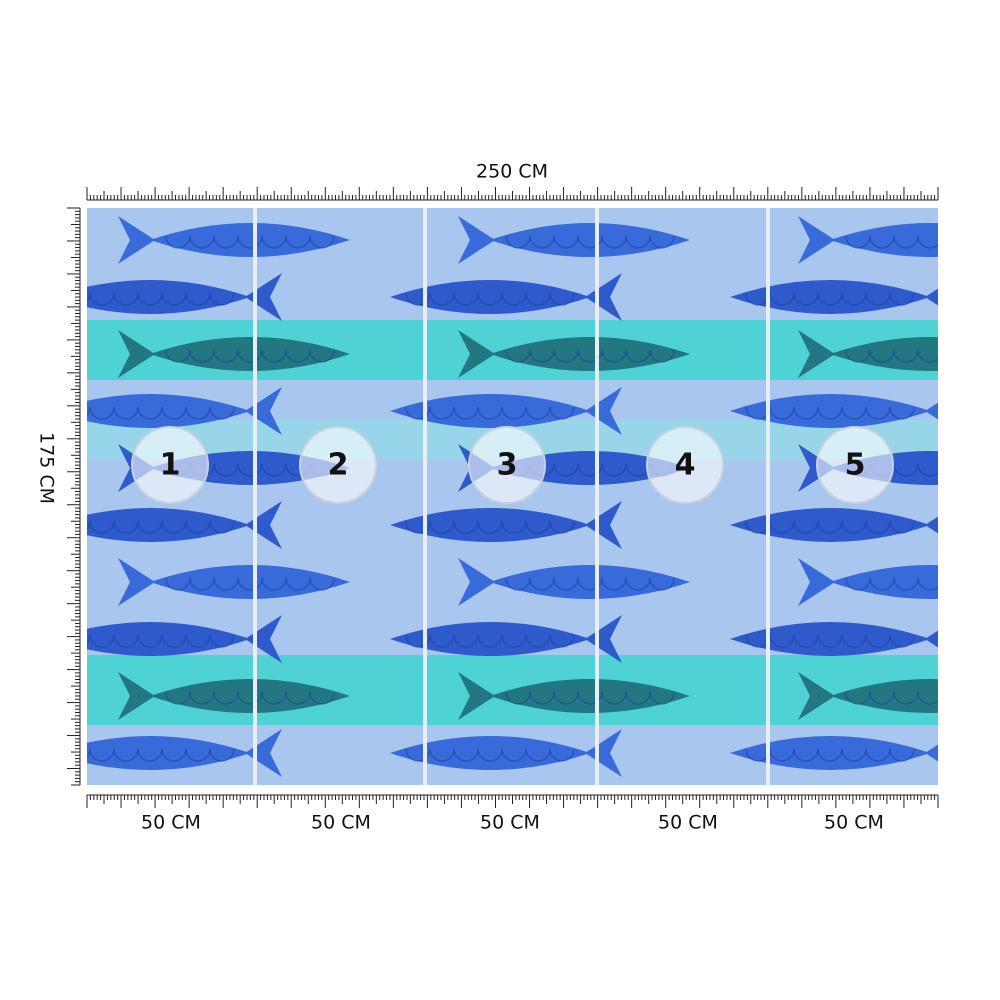  I want to click on panel-number: 3, so click(507, 465).